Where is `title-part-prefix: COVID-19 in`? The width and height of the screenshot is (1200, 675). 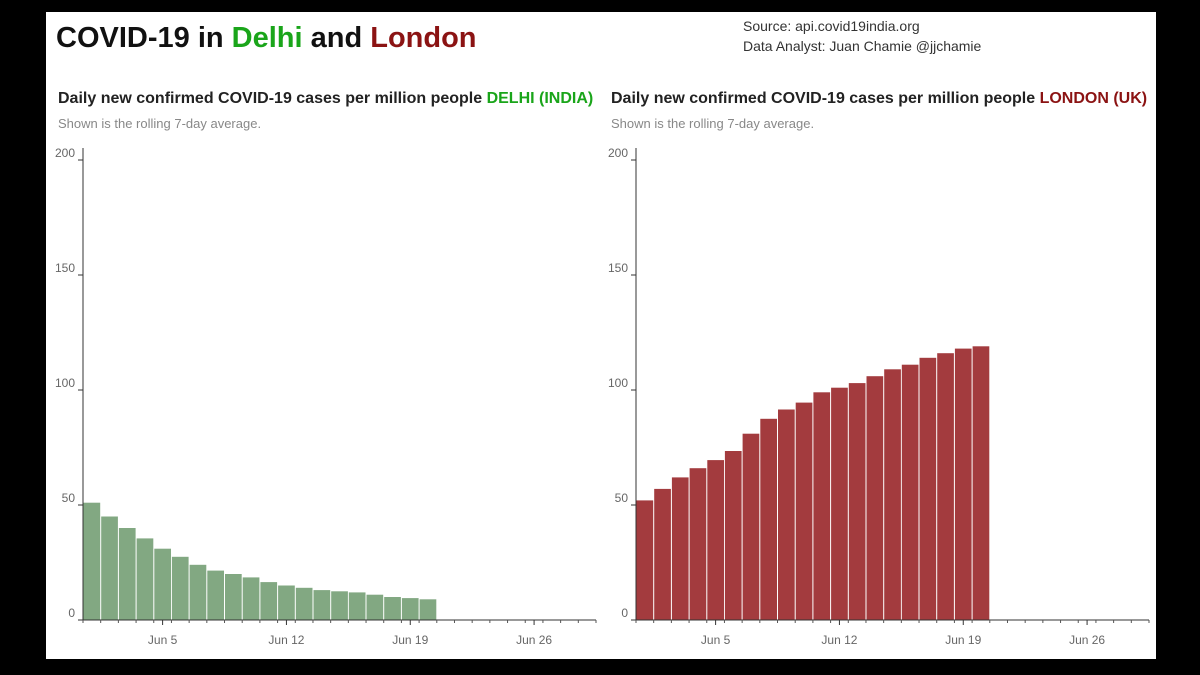
title-part-prefix: COVID-19 in is located at coordinates (144, 38).